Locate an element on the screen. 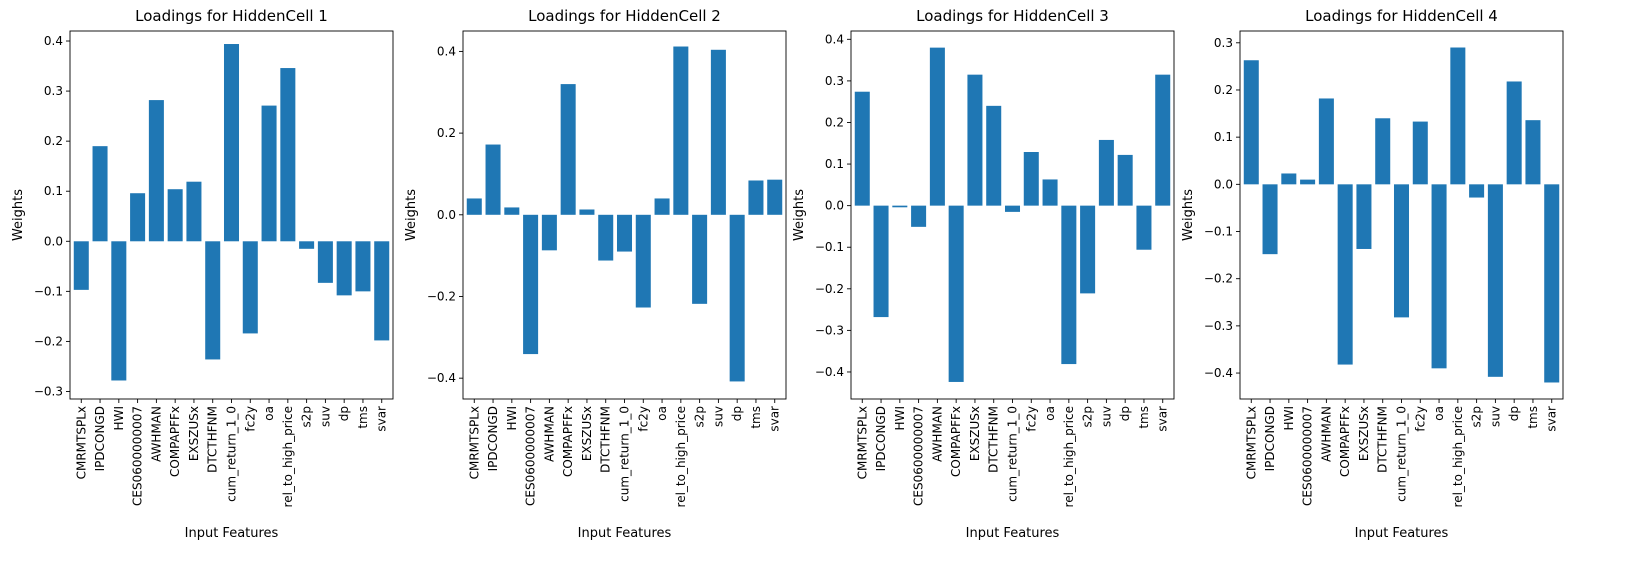 The image size is (1633, 572). y-tick-label: 0.3 is located at coordinates (834, 81).